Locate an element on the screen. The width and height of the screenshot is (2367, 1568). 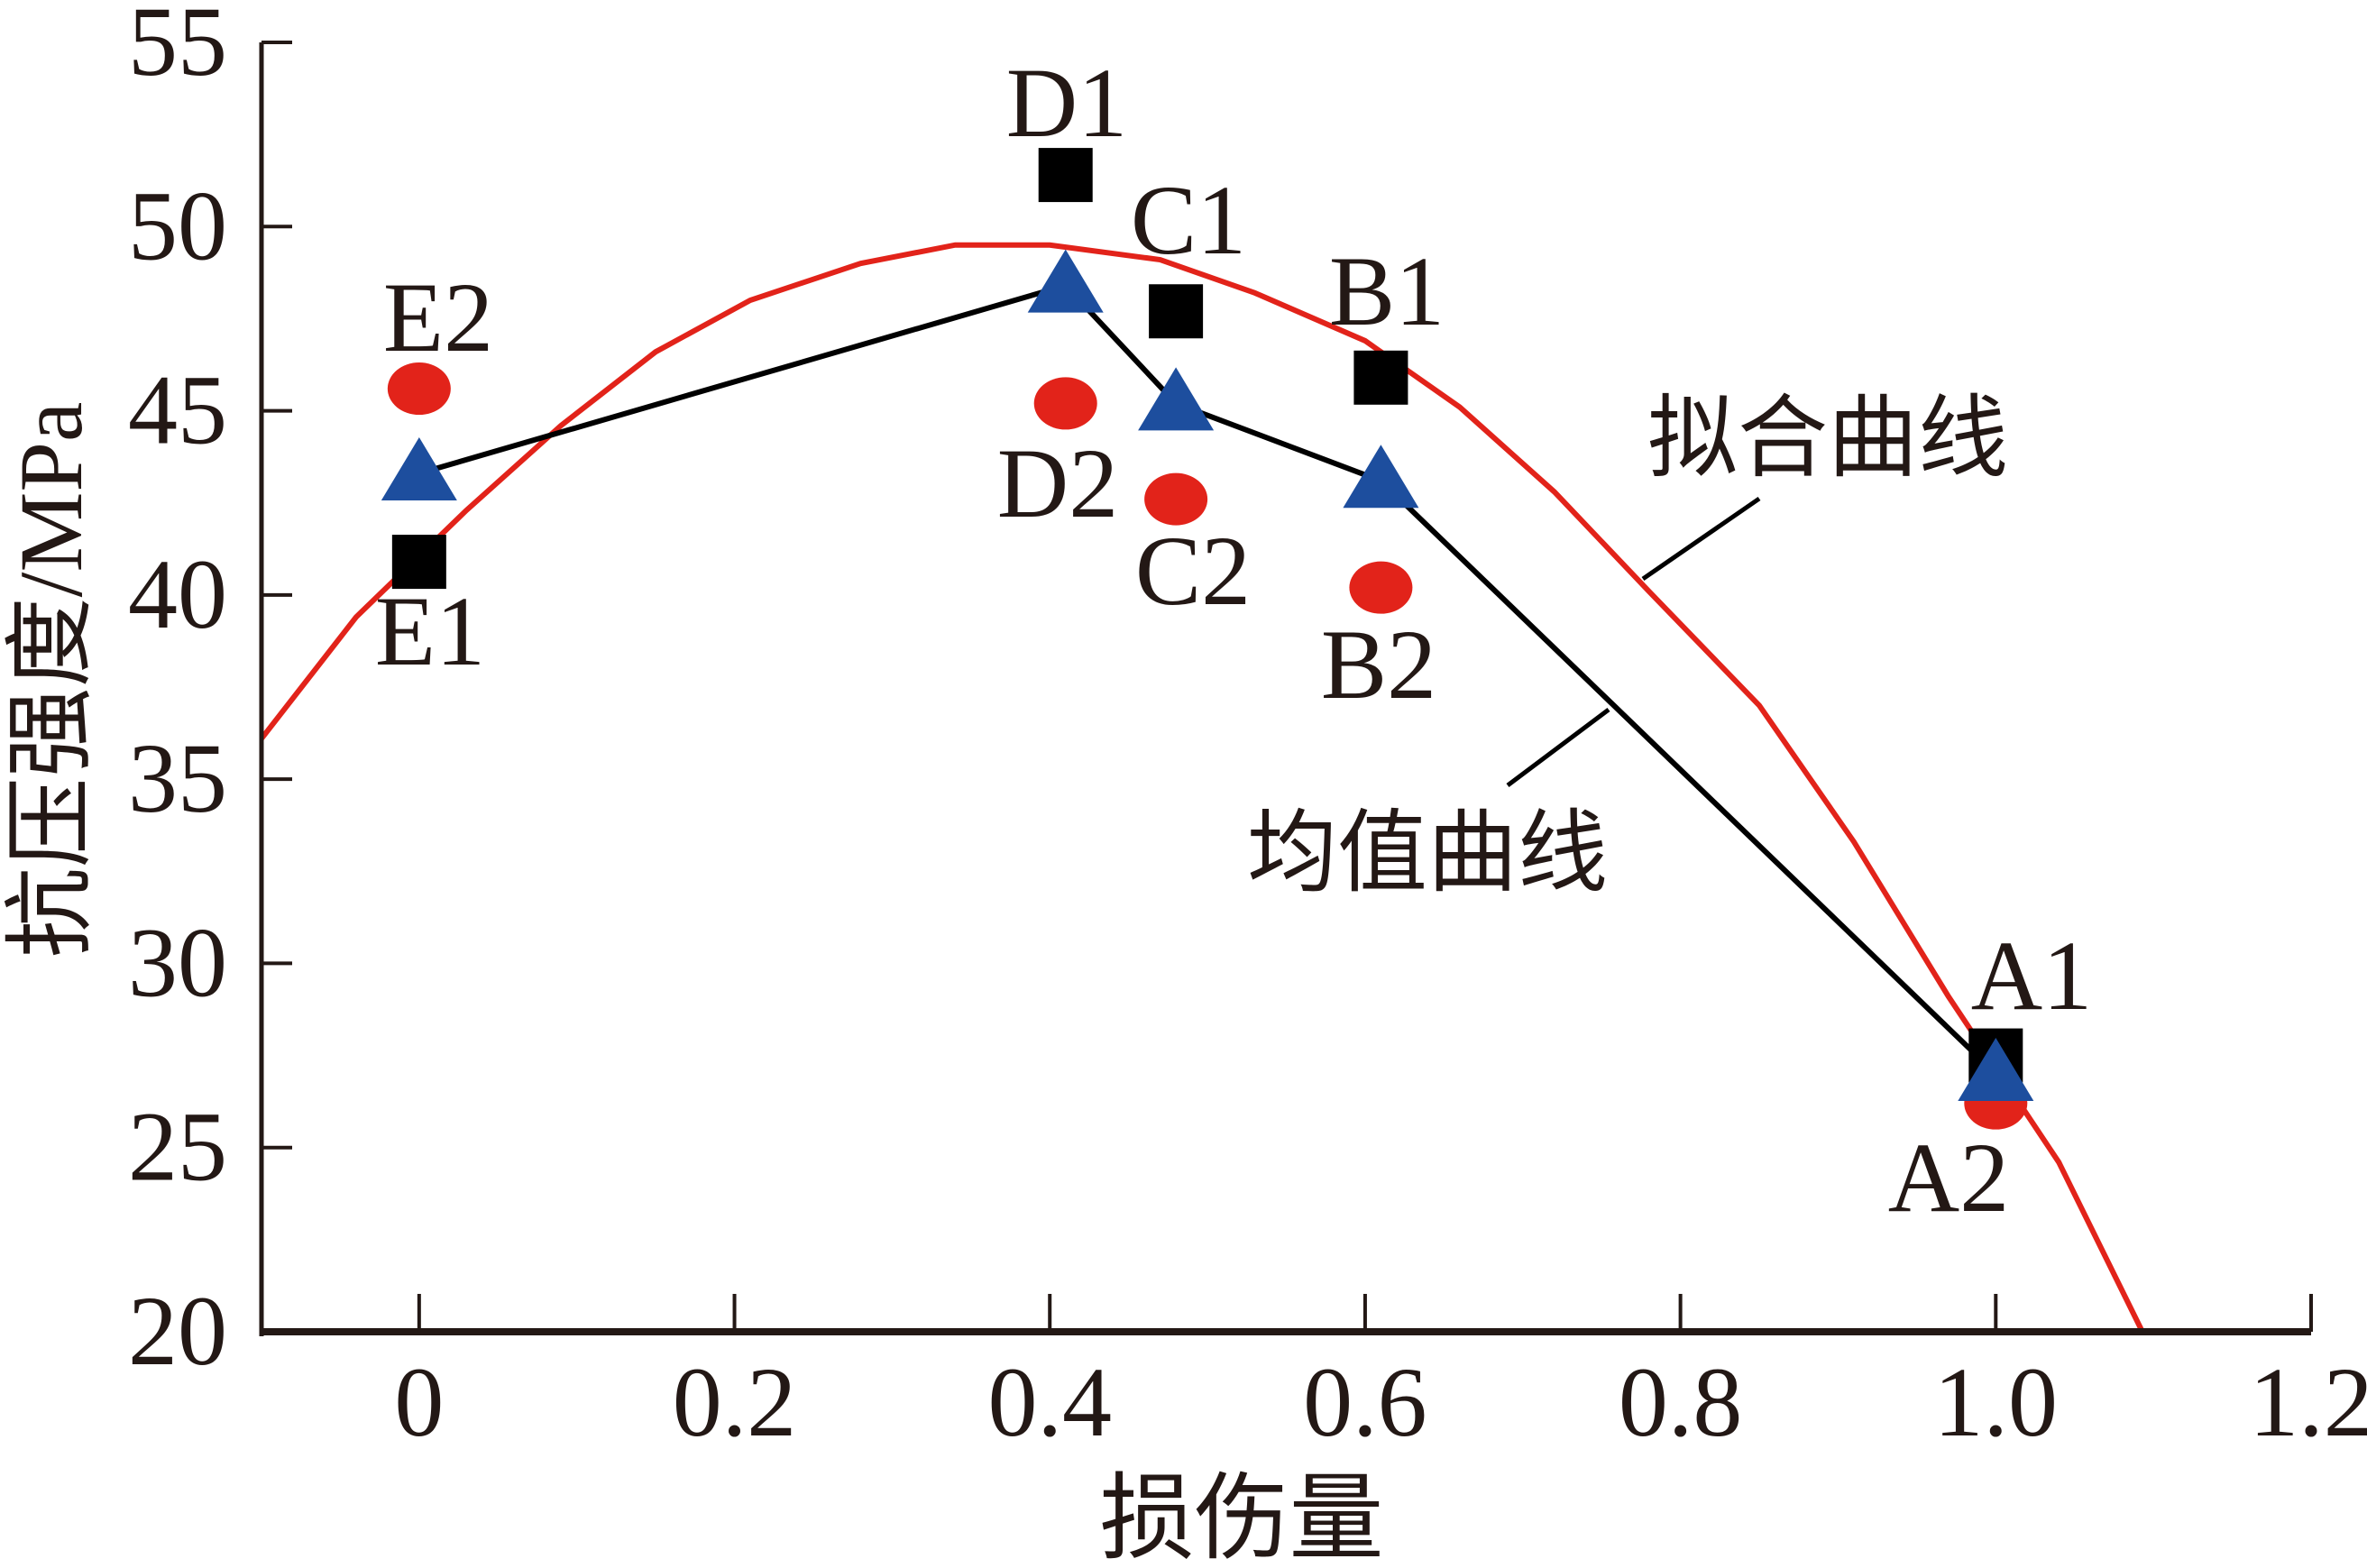
mean-curve-leader is located at coordinates (1558, 747).